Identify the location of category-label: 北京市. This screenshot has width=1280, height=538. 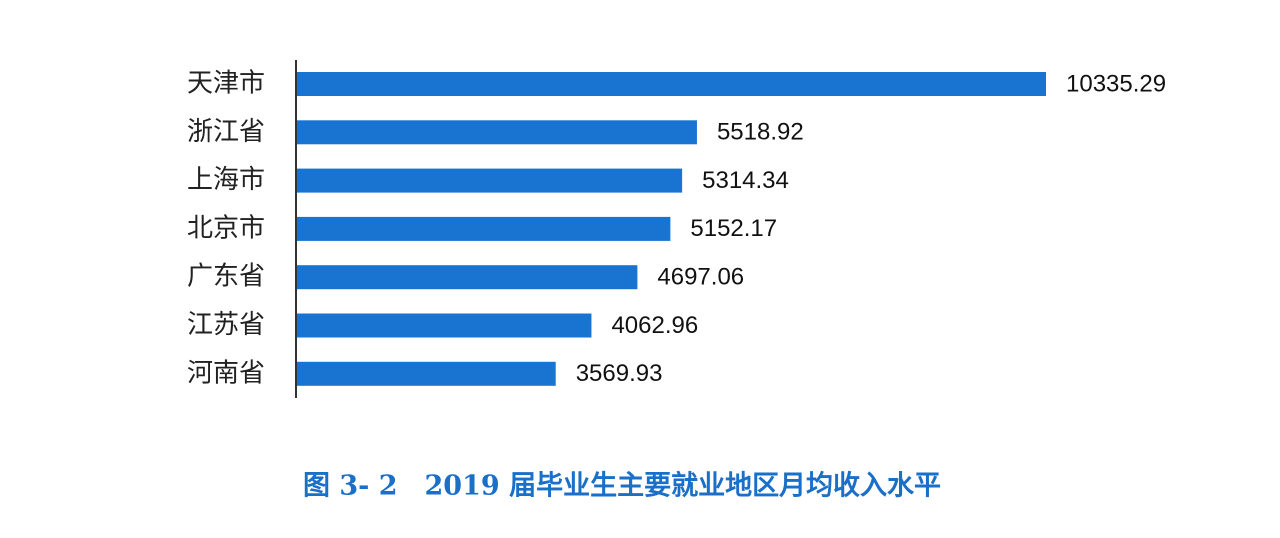
(226, 228).